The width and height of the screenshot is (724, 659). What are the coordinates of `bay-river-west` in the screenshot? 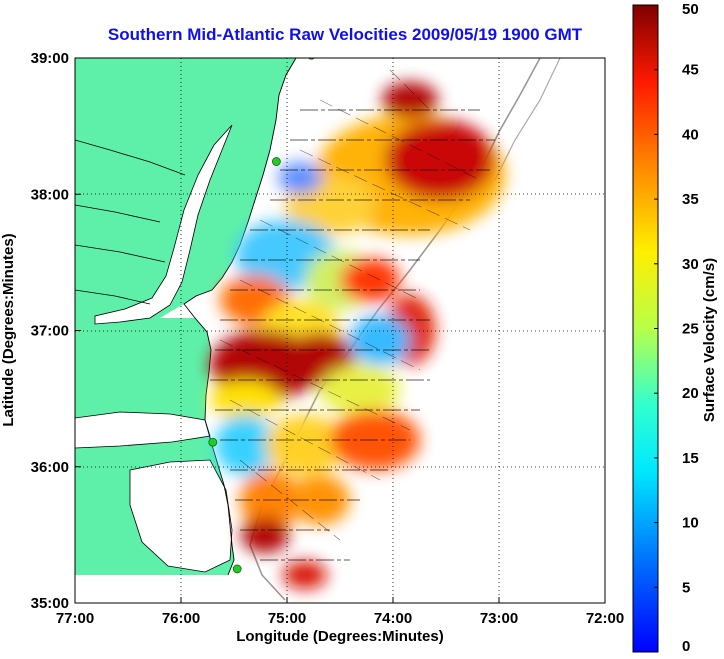 It's located at (130, 222).